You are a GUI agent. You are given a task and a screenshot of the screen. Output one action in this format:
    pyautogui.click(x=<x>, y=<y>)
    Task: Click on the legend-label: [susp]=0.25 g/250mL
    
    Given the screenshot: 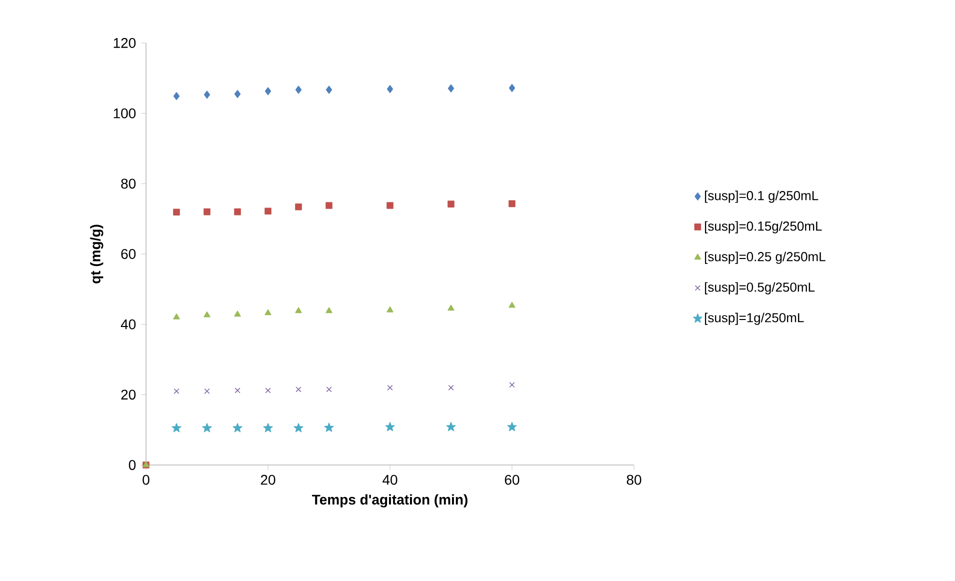 What is the action you would take?
    pyautogui.click(x=765, y=258)
    